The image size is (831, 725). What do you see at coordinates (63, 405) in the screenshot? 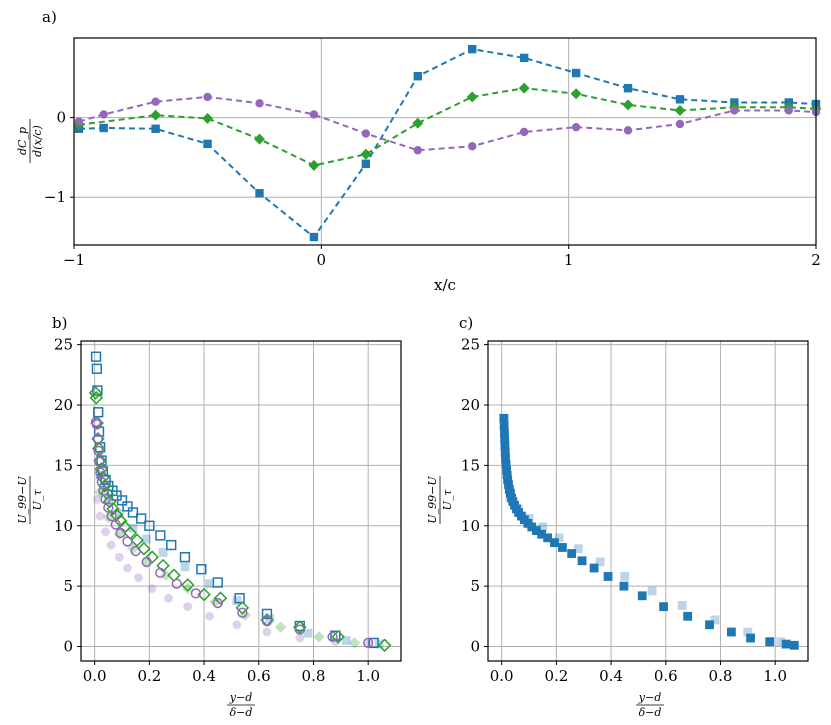
I see `panel-b-ytick-label-4: 20` at bounding box center [63, 405].